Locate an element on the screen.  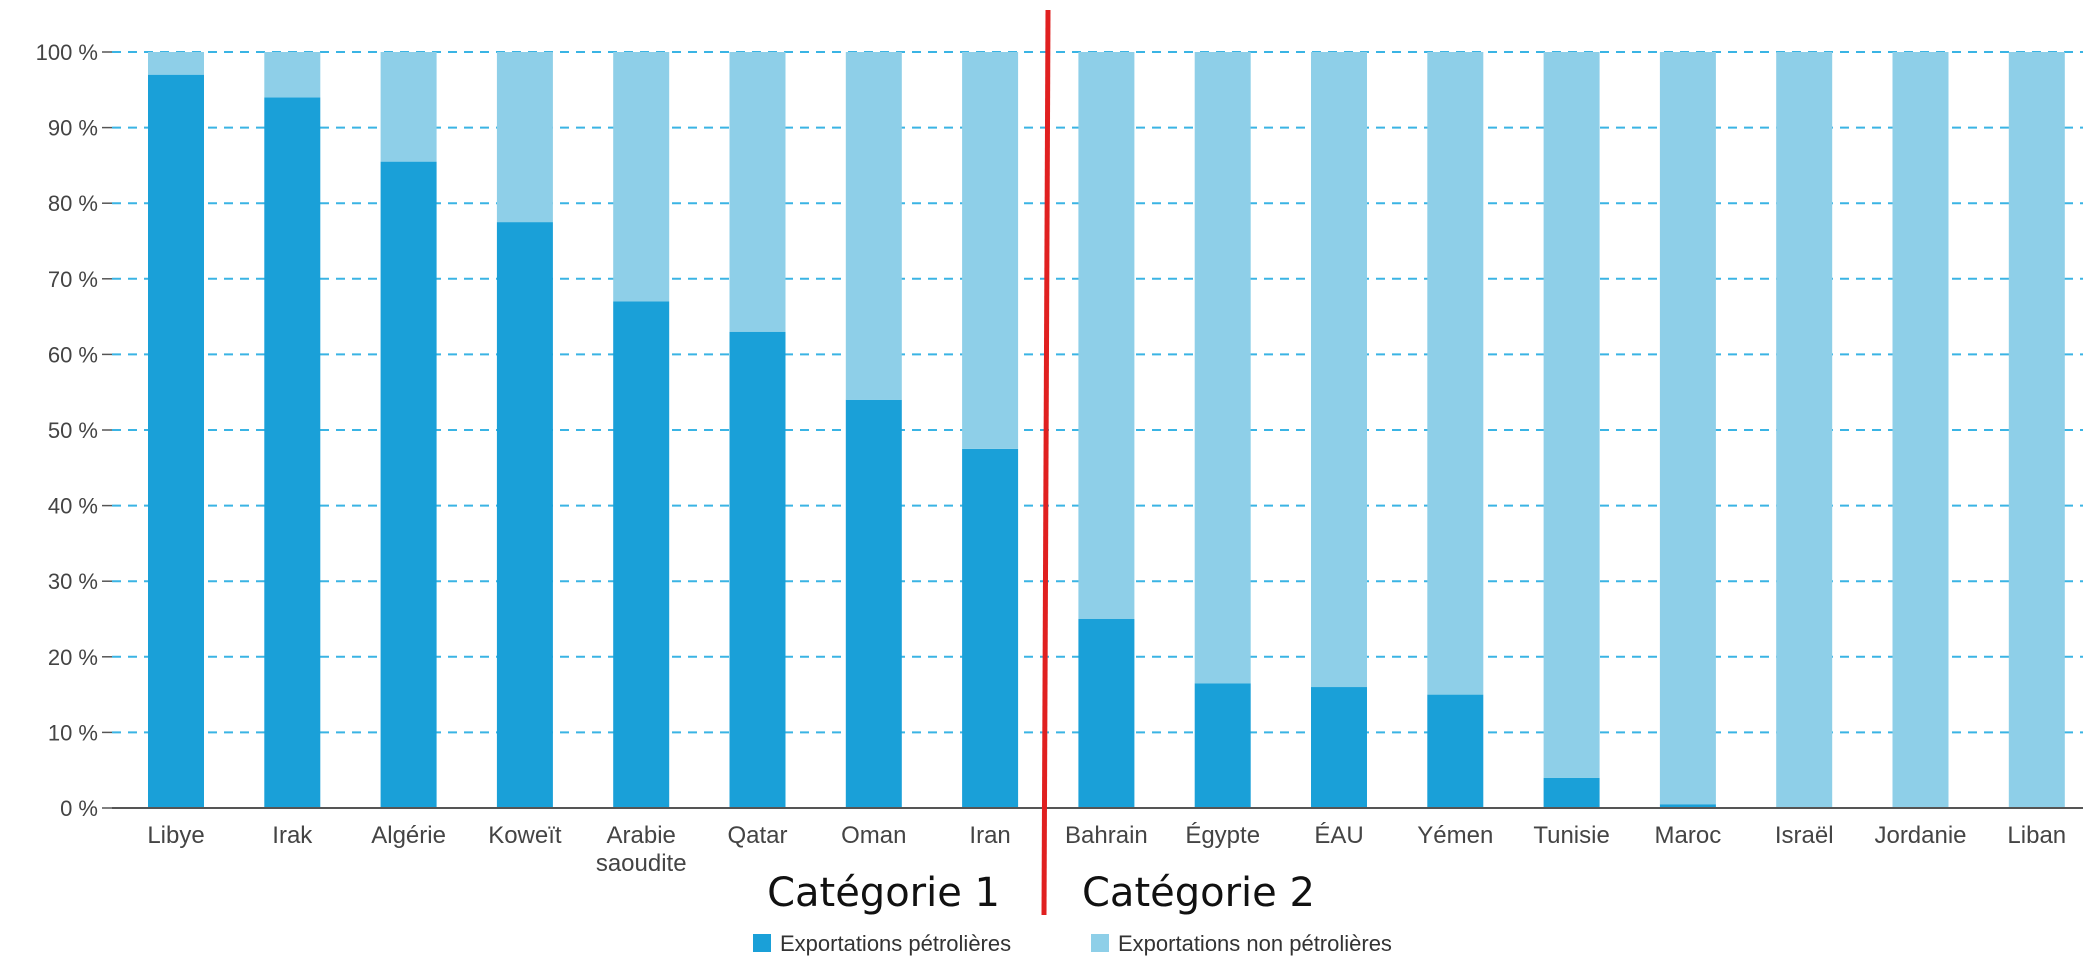
x-tick-label: Égypte is located at coordinates (1222, 835).